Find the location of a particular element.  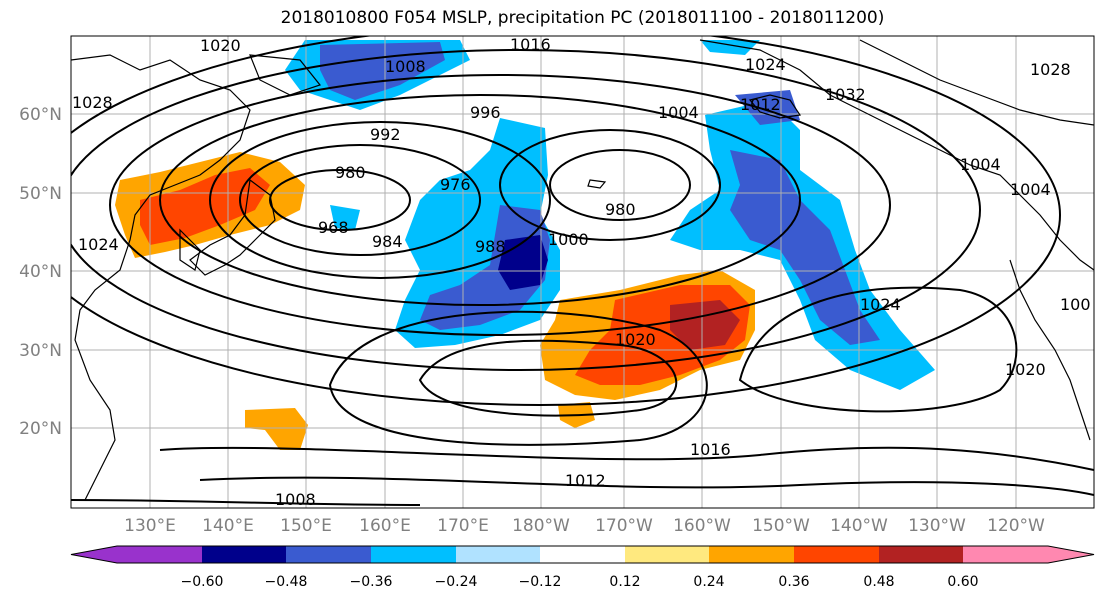

lon-label: 170°E is located at coordinates (463, 526).